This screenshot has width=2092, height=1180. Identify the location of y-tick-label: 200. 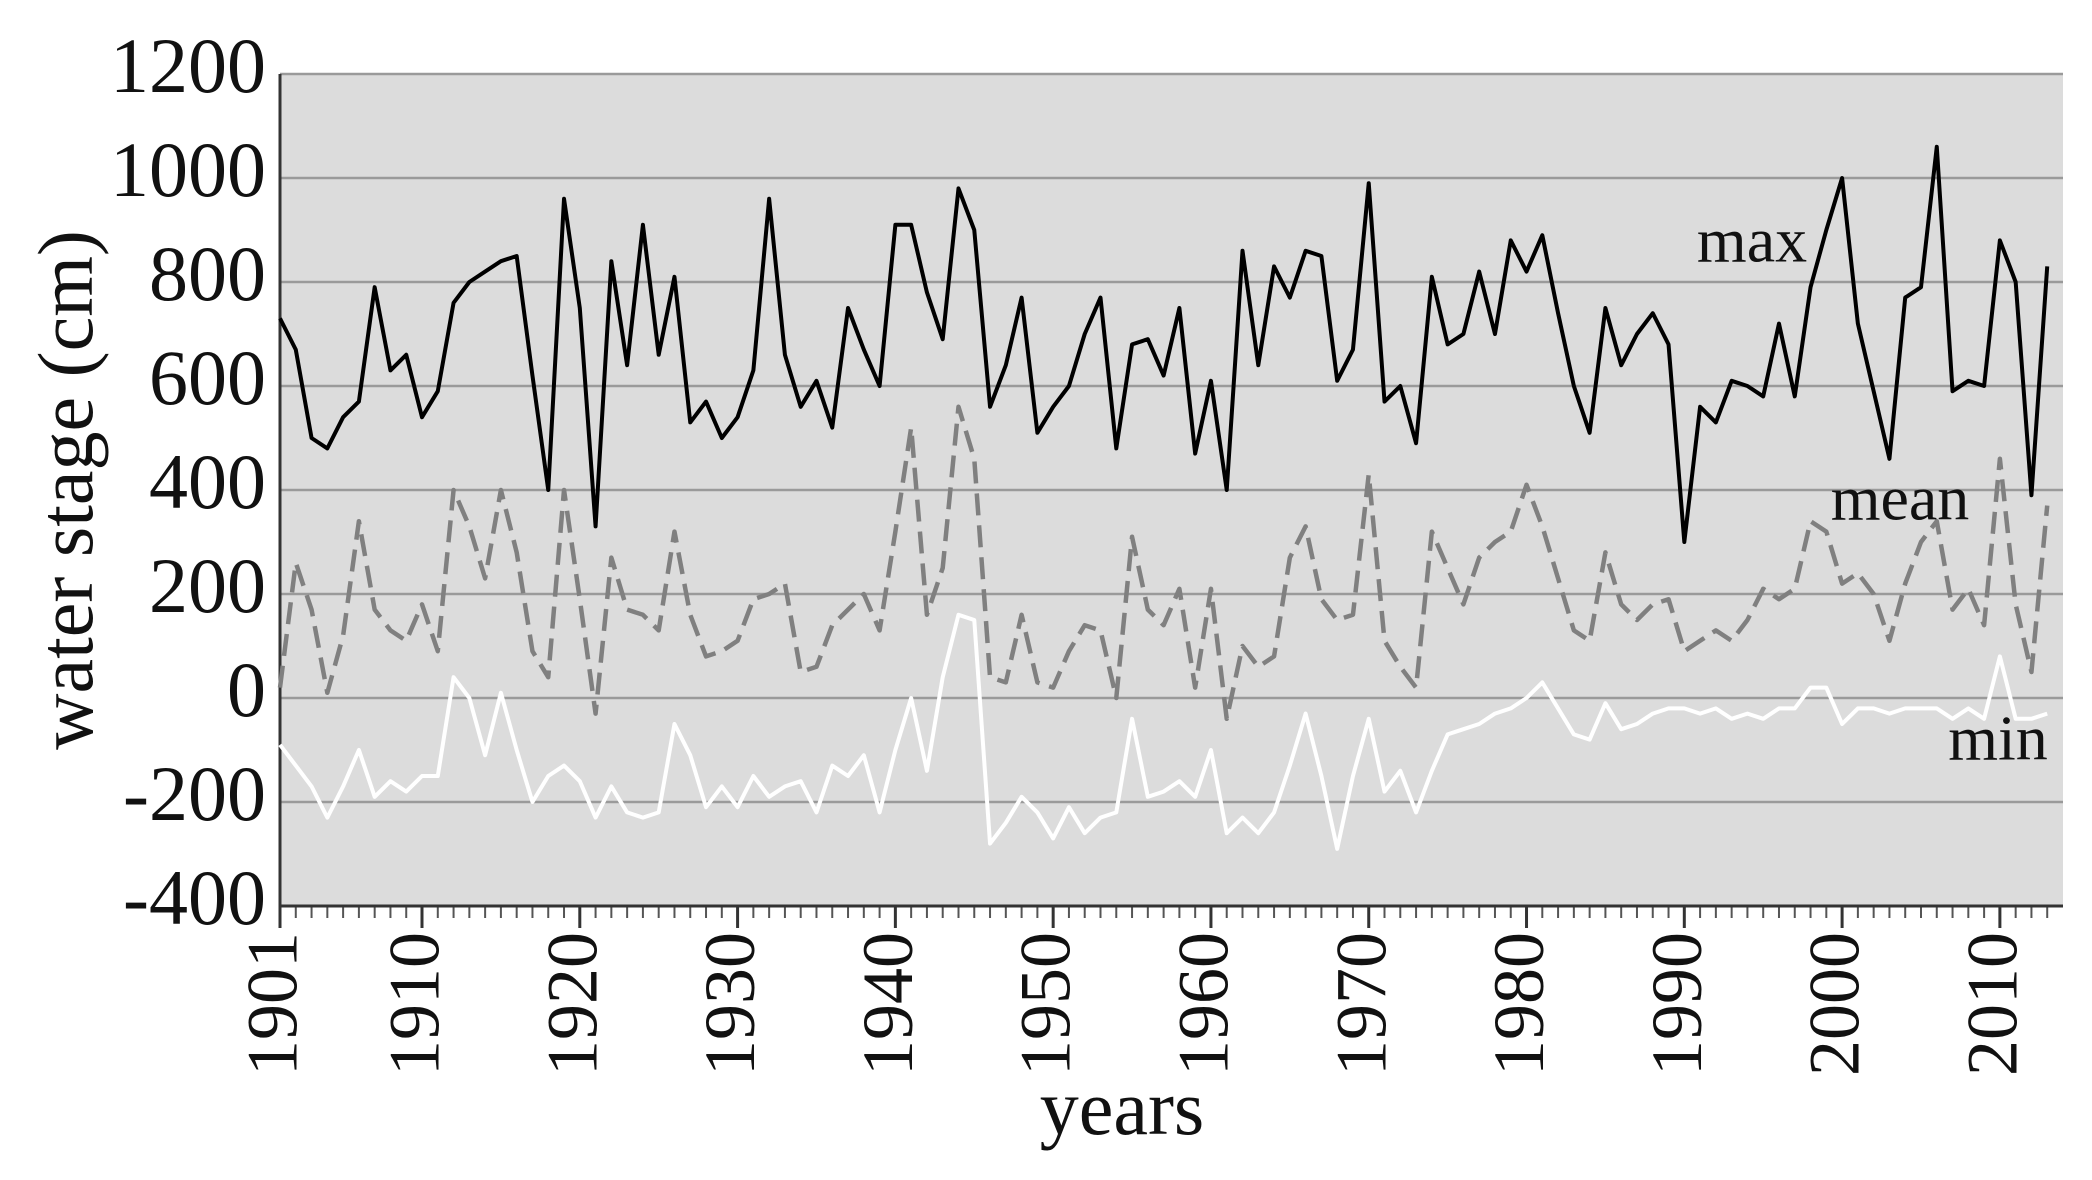
(207, 585).